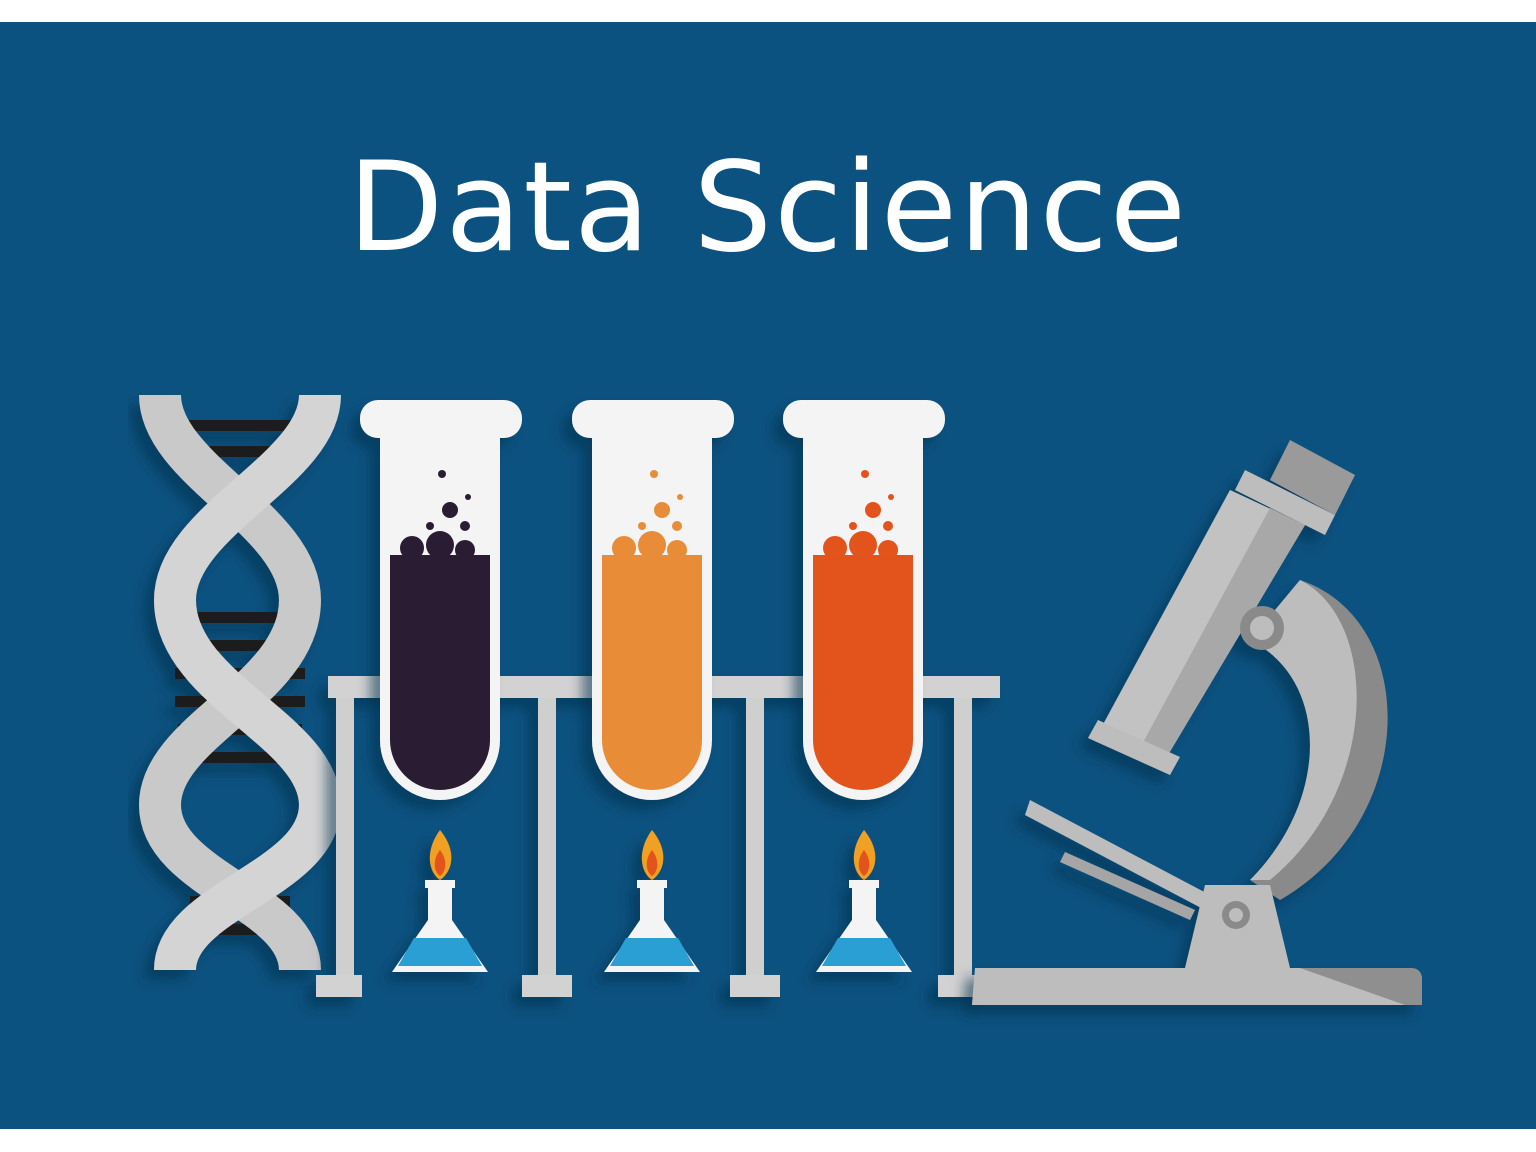  What do you see at coordinates (768, 208) in the screenshot?
I see `page-title: Data Science` at bounding box center [768, 208].